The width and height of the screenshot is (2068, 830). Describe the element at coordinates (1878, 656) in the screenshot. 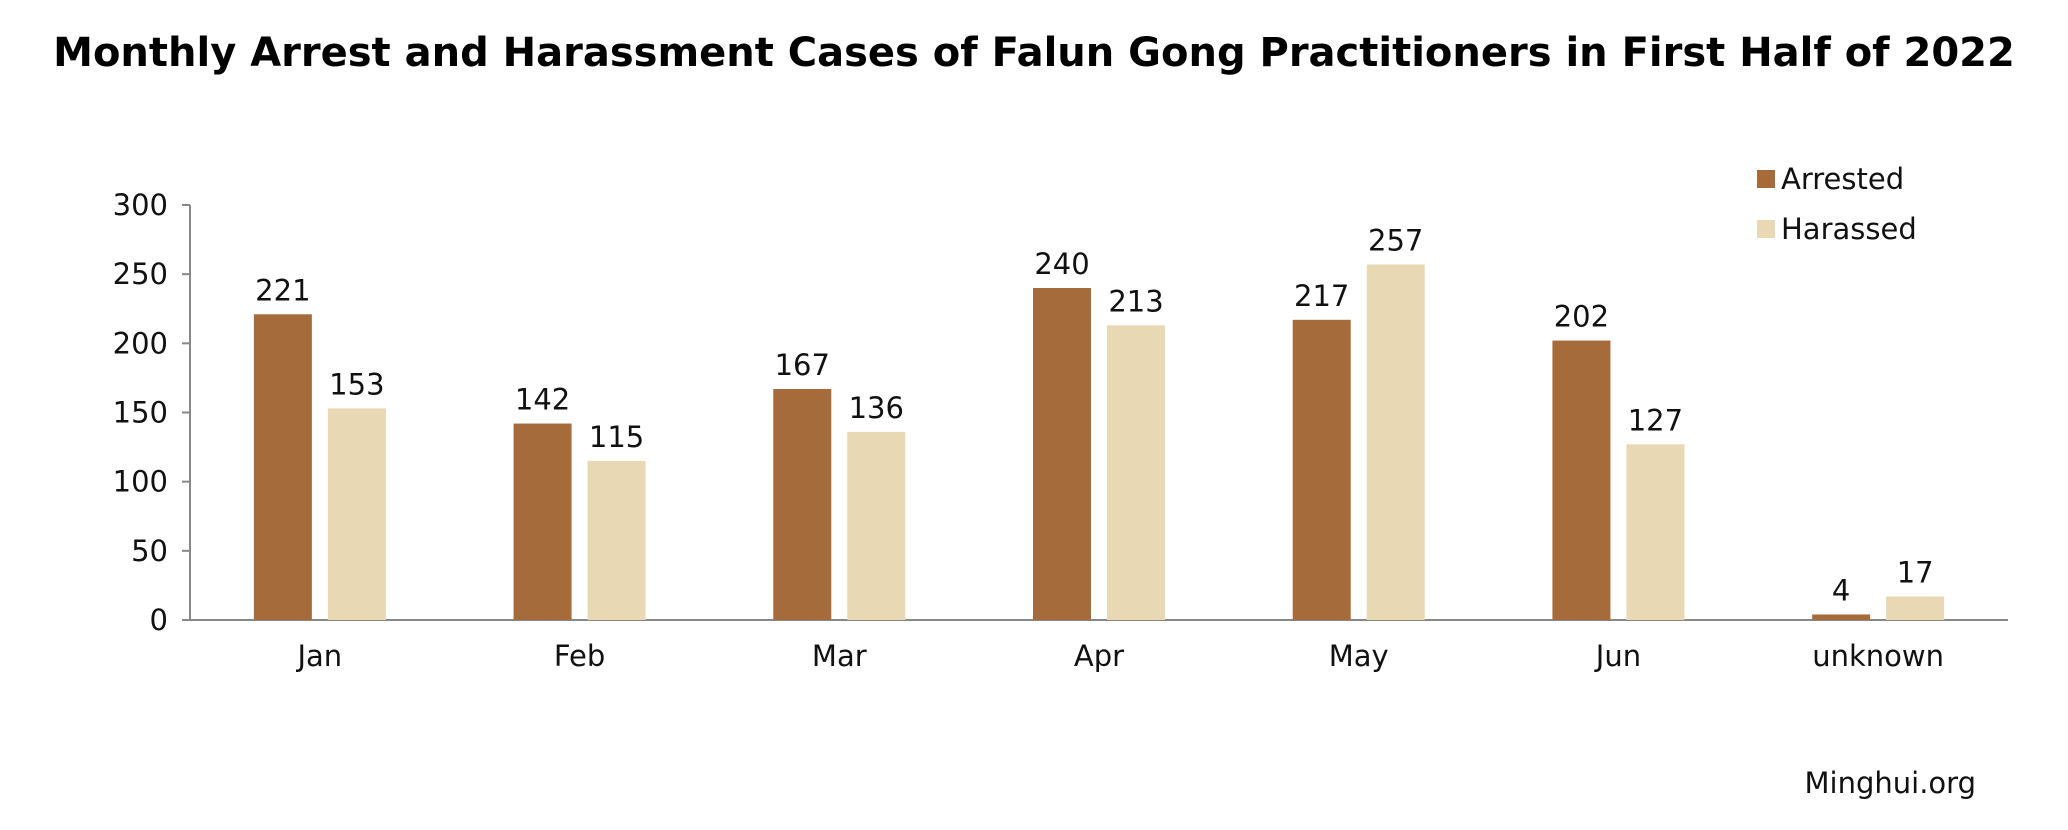

I see `x-tick-label: unknown` at that location.